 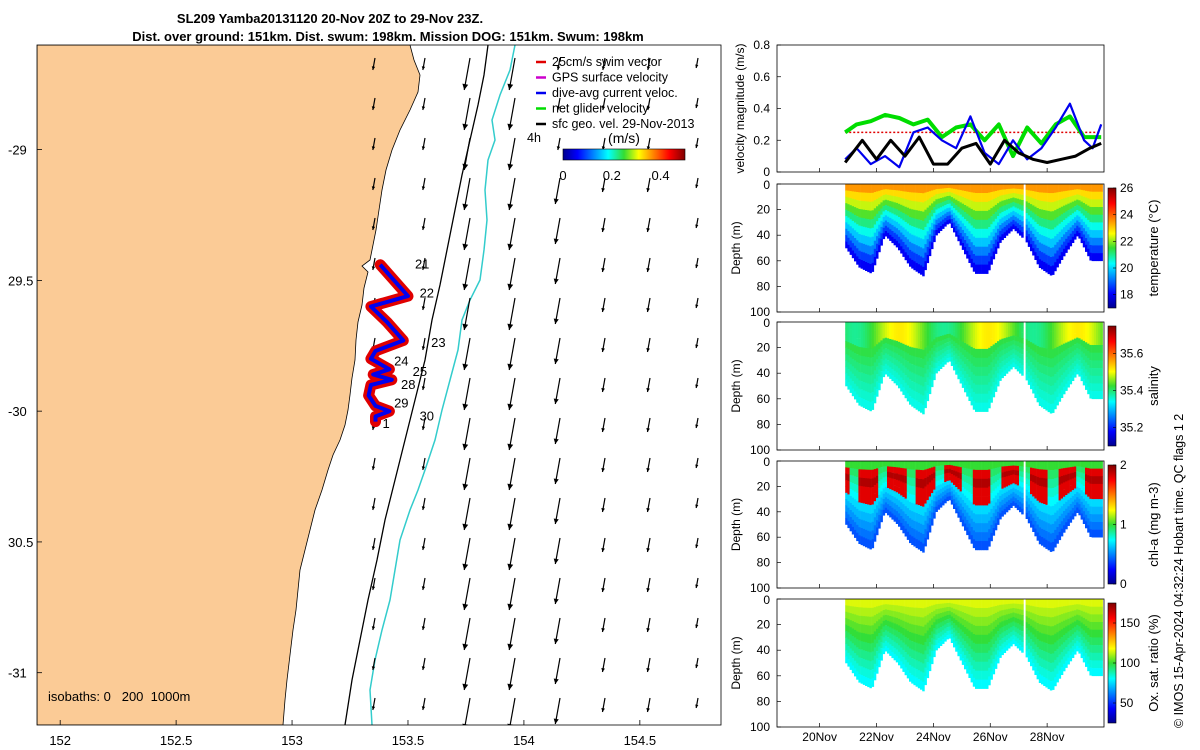 I want to click on colorbar-gradient, so click(x=624, y=154).